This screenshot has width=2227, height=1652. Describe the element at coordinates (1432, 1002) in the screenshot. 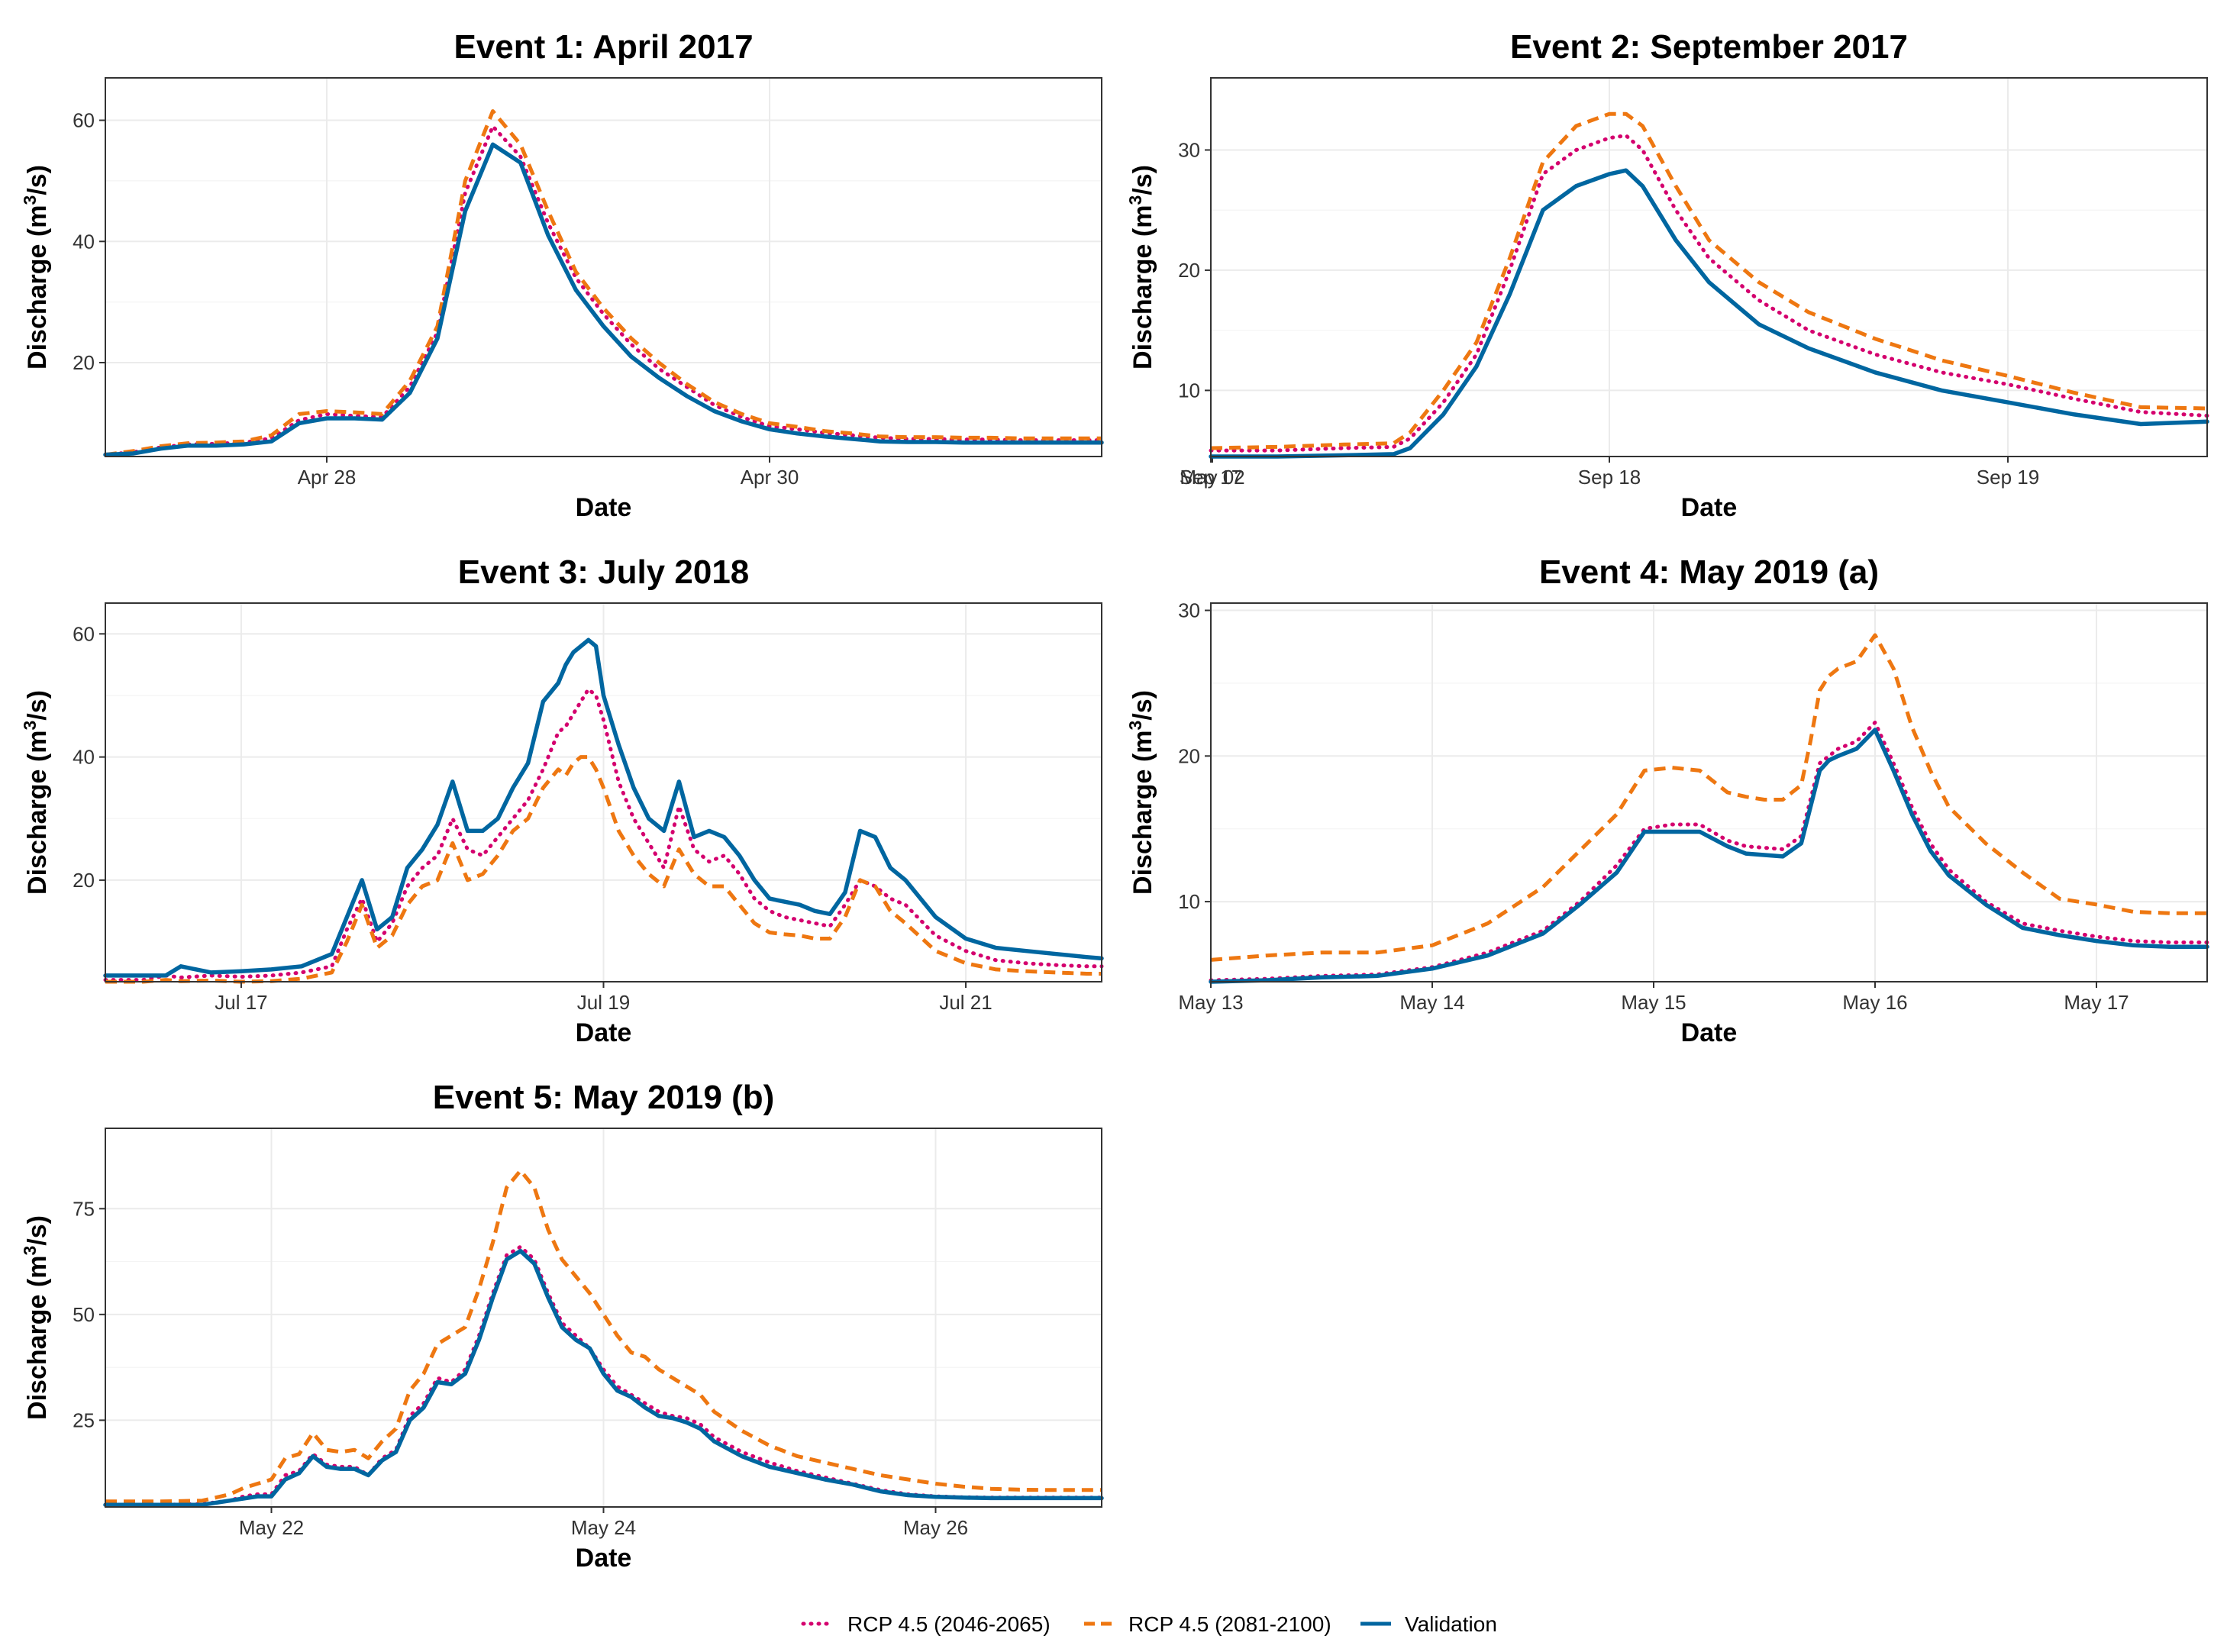

I see `x-tick-label: May 14` at that location.